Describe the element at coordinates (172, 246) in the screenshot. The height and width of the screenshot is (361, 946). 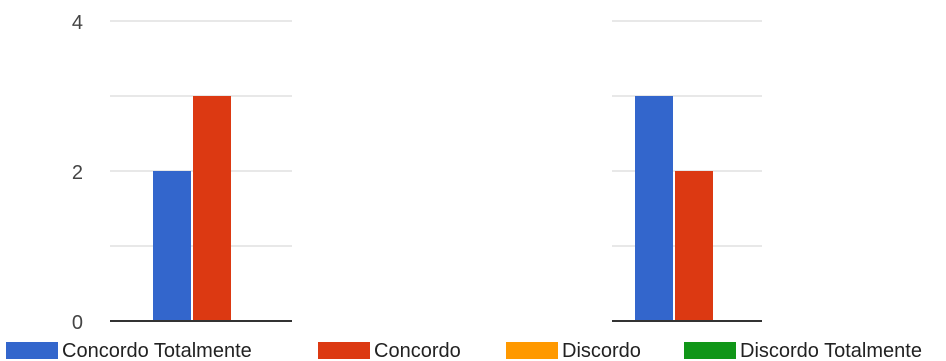
I see `bar-panel-1-concordo-totalmente` at that location.